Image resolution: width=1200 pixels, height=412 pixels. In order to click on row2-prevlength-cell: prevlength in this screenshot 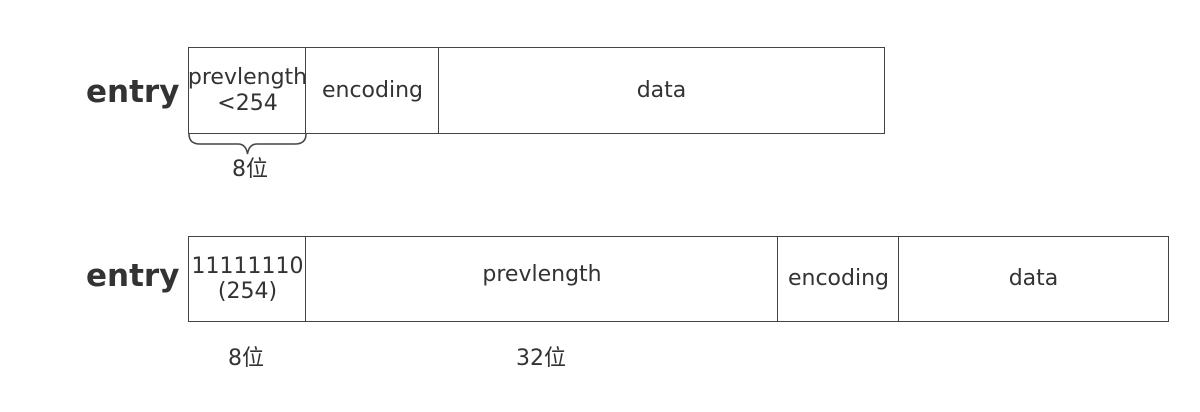, I will do `click(542, 279)`.